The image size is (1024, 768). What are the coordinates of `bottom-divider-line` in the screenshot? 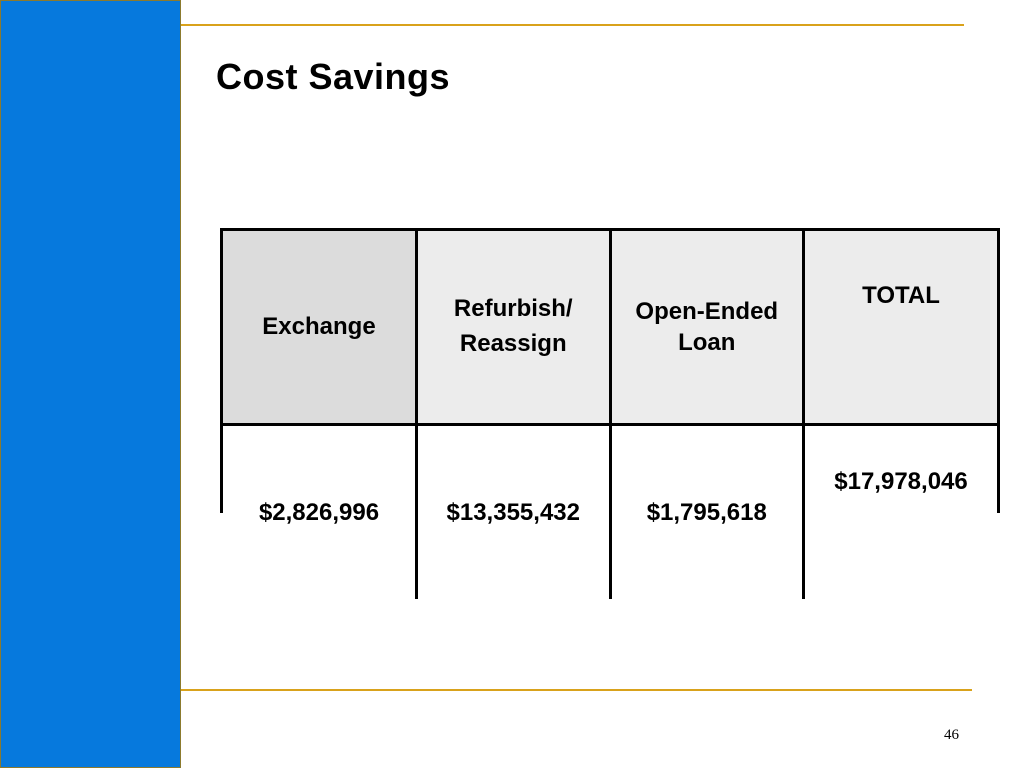 It's located at (576, 690).